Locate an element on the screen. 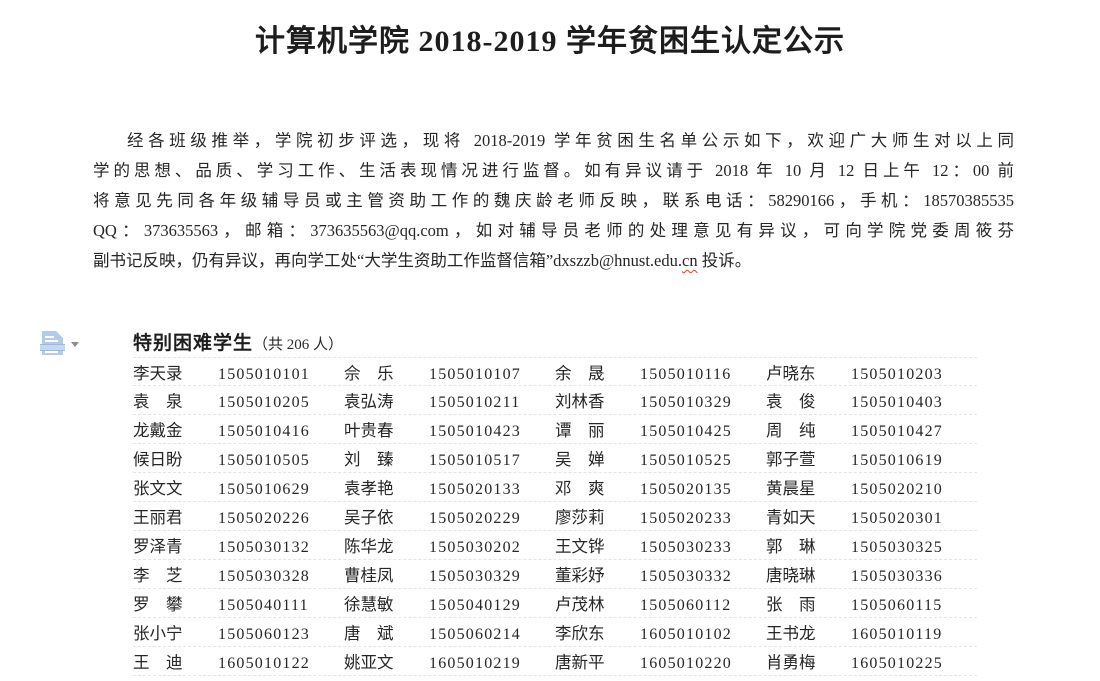  student-name: 王文铧 is located at coordinates (580, 546).